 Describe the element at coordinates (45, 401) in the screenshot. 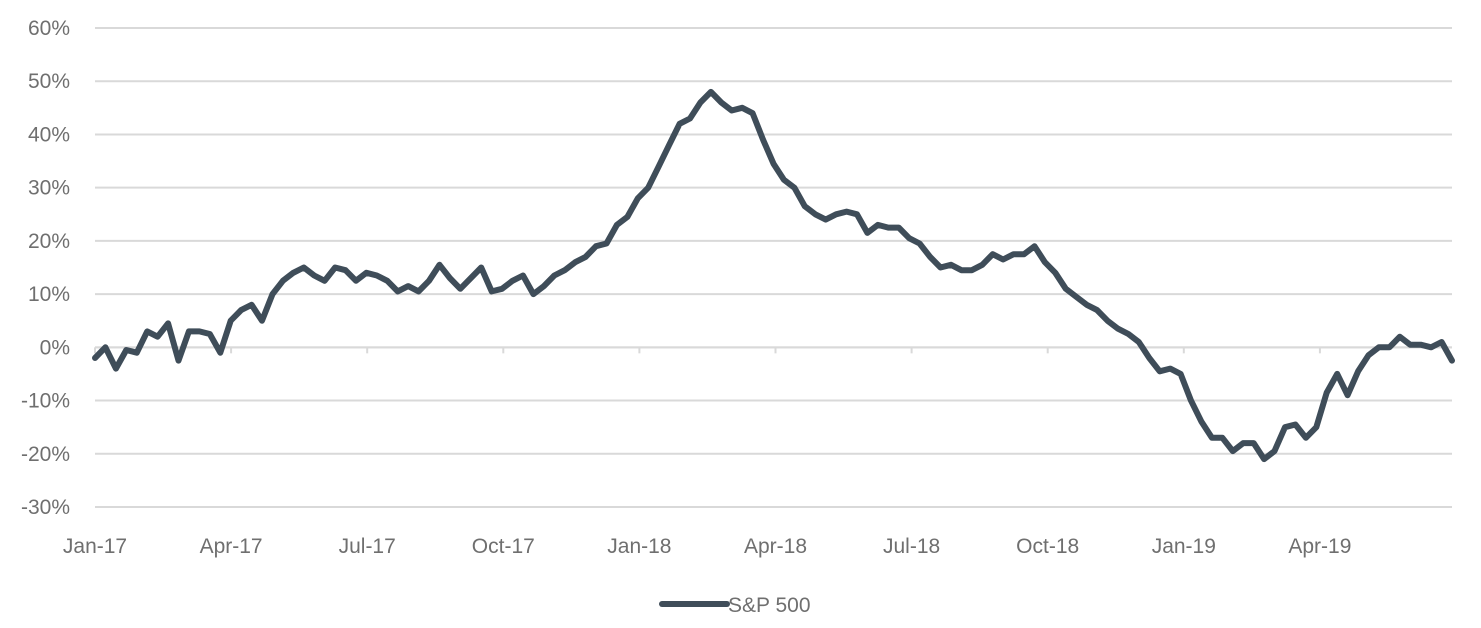

I see `y-tick-label: -10%` at that location.